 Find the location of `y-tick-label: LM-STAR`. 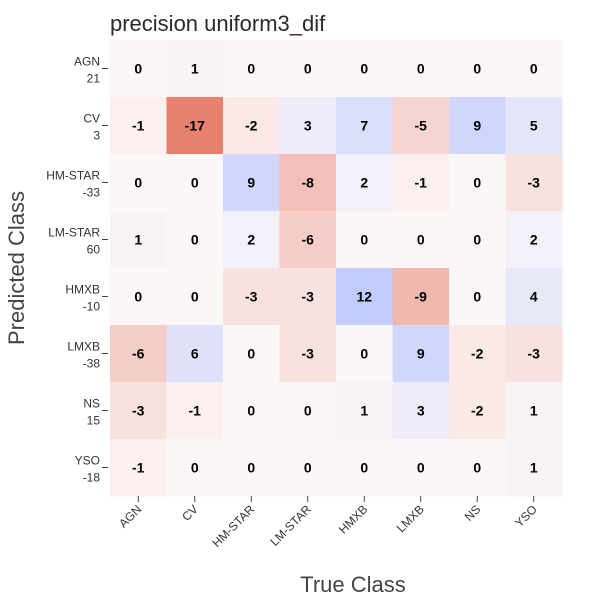

y-tick-label: LM-STAR is located at coordinates (74, 233).